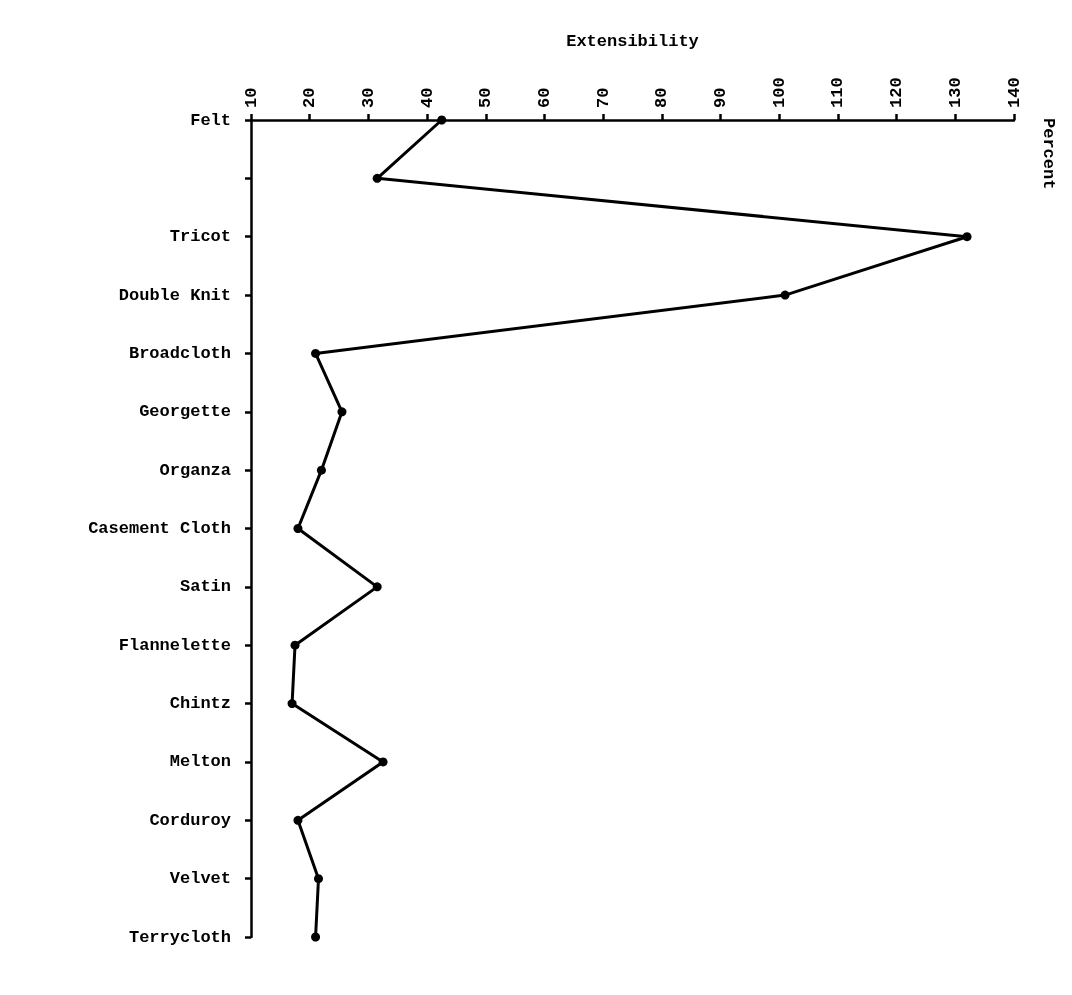 The height and width of the screenshot is (995, 1072). I want to click on y-tick-label: Casement Cloth, so click(159, 528).